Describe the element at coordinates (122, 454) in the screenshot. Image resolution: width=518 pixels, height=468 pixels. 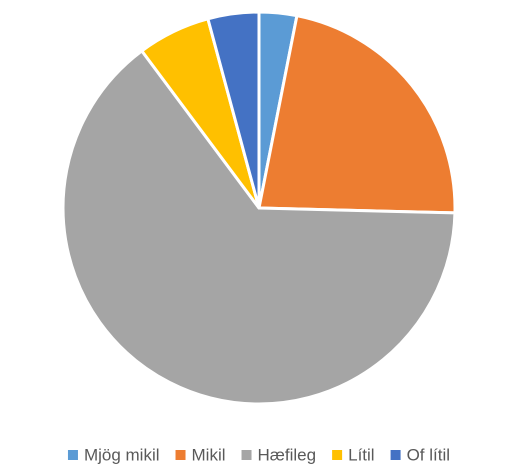
I see `legend-label: Mjög mikil` at that location.